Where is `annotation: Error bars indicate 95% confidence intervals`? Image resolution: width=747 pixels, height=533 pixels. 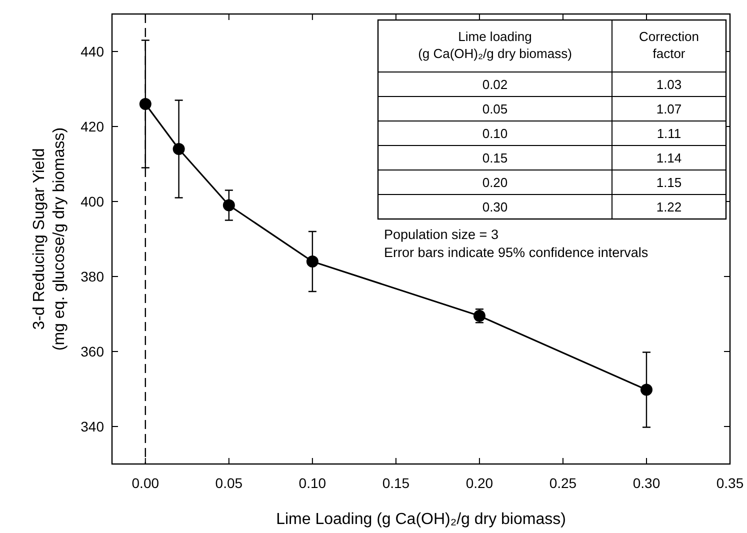 annotation: Error bars indicate 95% confidence intervals is located at coordinates (516, 252).